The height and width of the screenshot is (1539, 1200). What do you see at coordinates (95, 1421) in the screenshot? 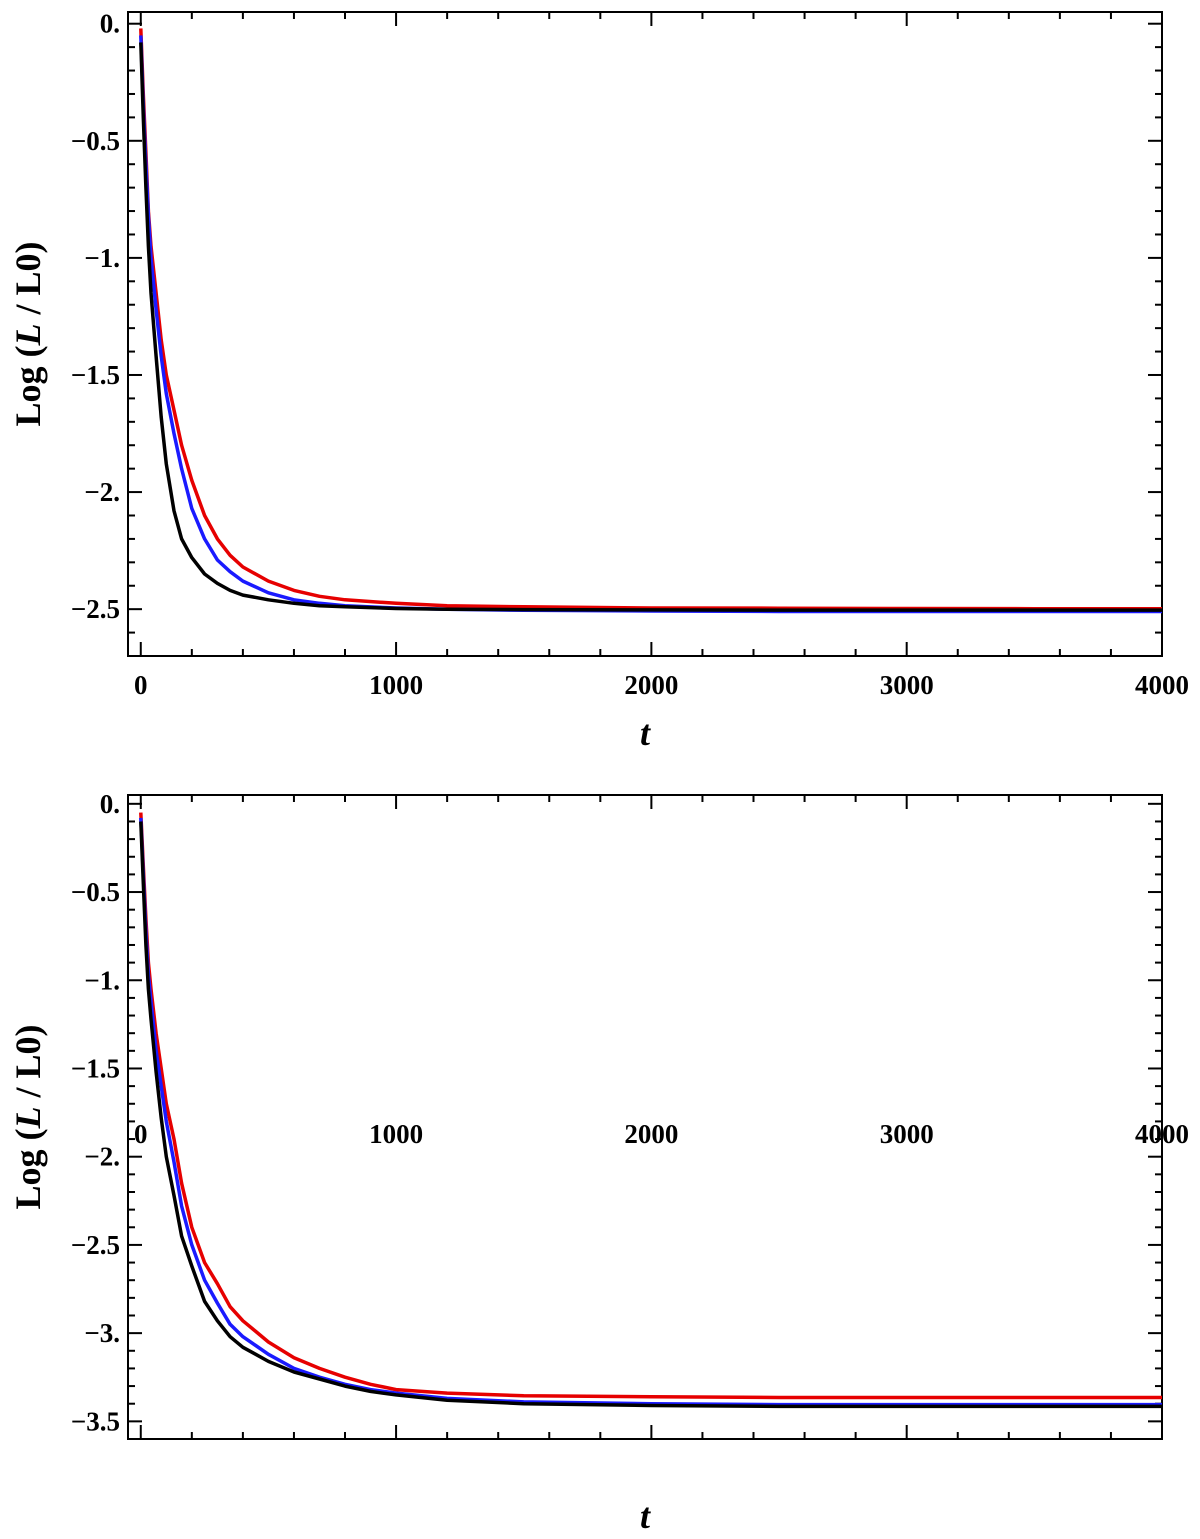
I see `y-tick-label: −3.5` at bounding box center [95, 1421].